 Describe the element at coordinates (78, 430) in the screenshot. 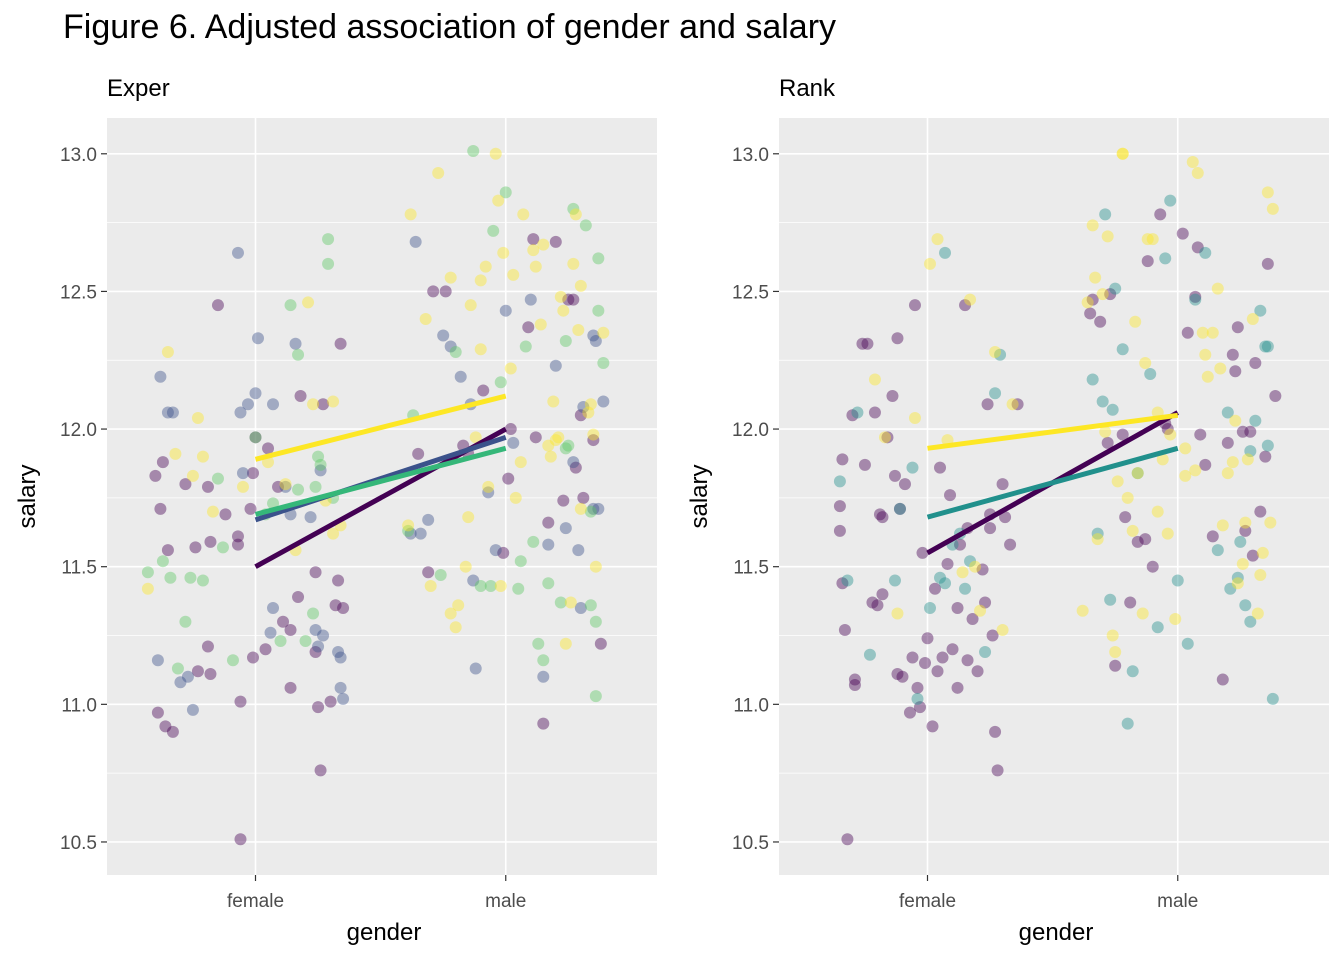

I see `y-tick-label: 12.0` at that location.